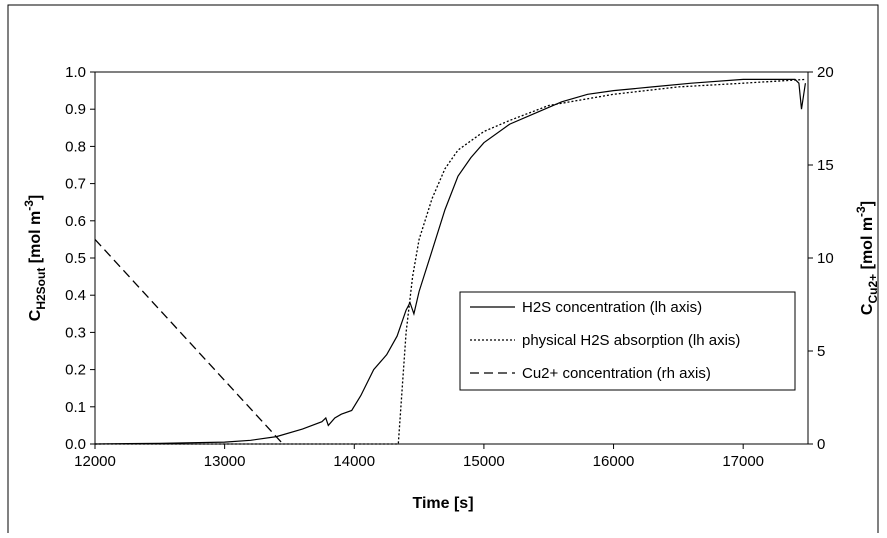  What do you see at coordinates (41, 289) in the screenshot?
I see `axis-label-part: H2Sout` at bounding box center [41, 289].